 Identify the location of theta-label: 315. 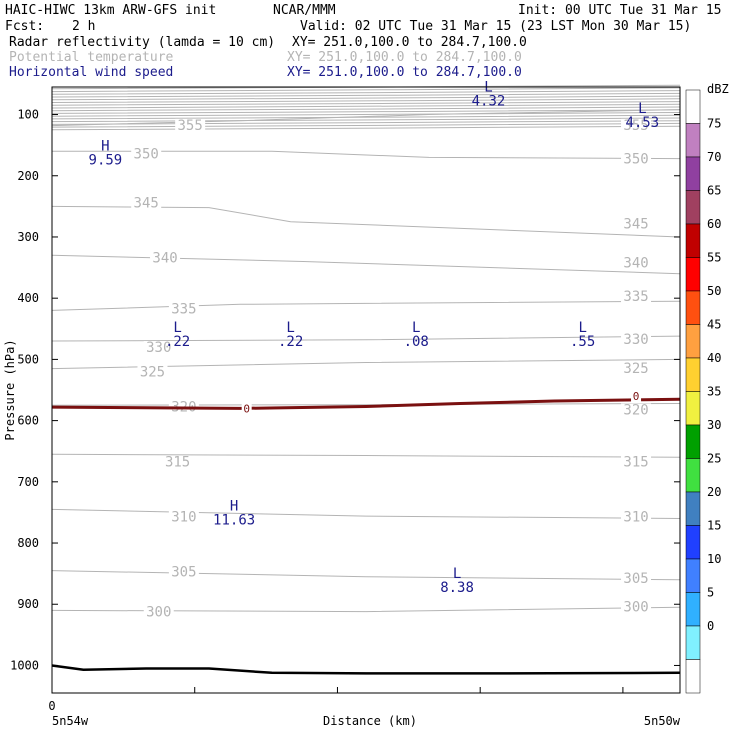
(177, 463).